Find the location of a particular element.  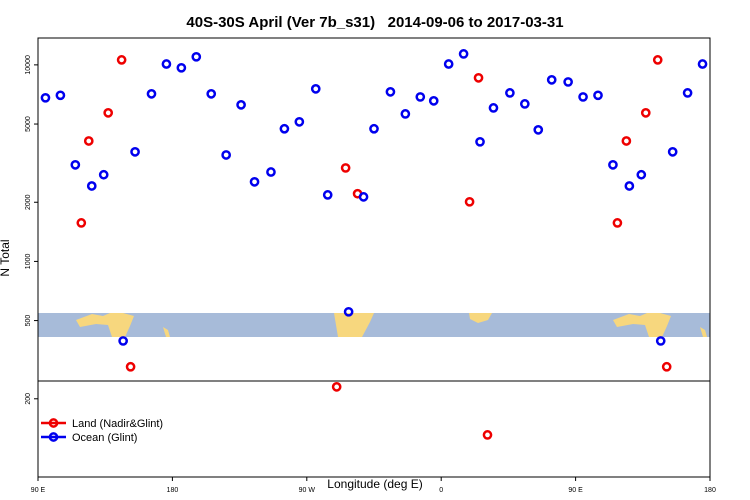

y-tick-label: 5000 is located at coordinates (28, 124).